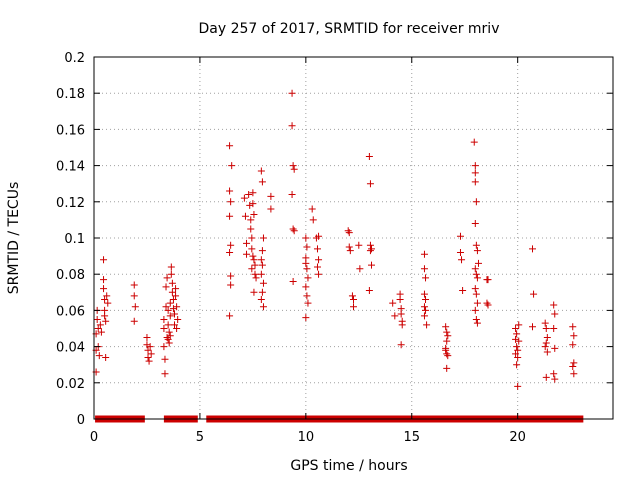  What do you see at coordinates (94, 437) in the screenshot?
I see `x-tick-label: 0` at bounding box center [94, 437].